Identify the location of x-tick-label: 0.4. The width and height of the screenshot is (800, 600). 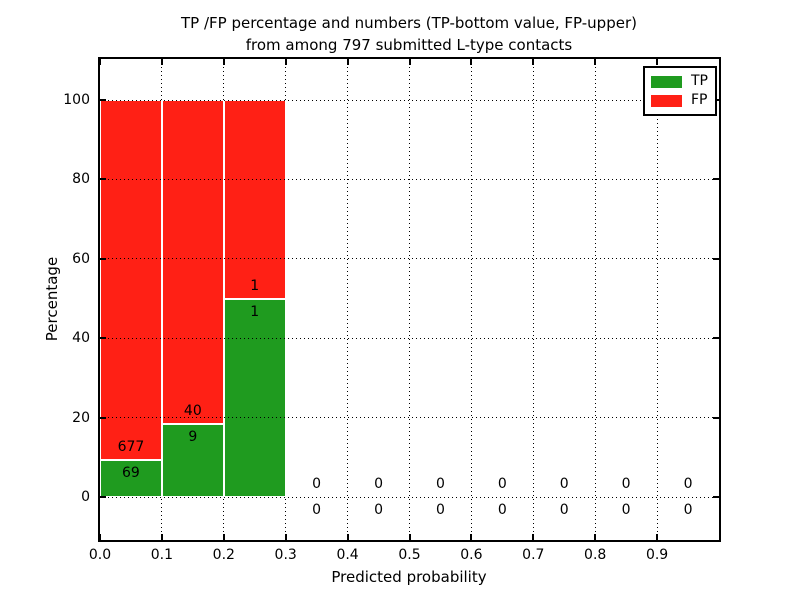
(347, 555).